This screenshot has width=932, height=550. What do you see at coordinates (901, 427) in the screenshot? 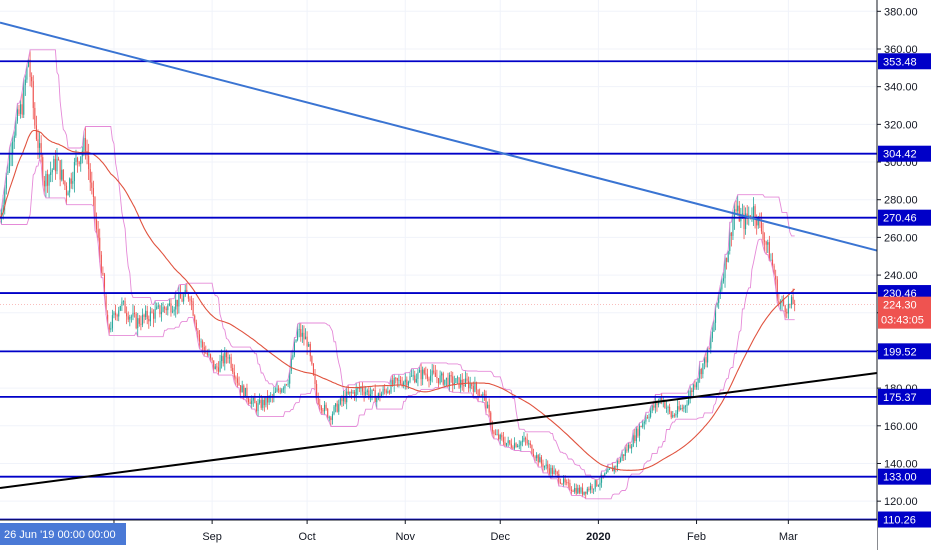
I see `price-tick-label: 160.00` at bounding box center [901, 427].